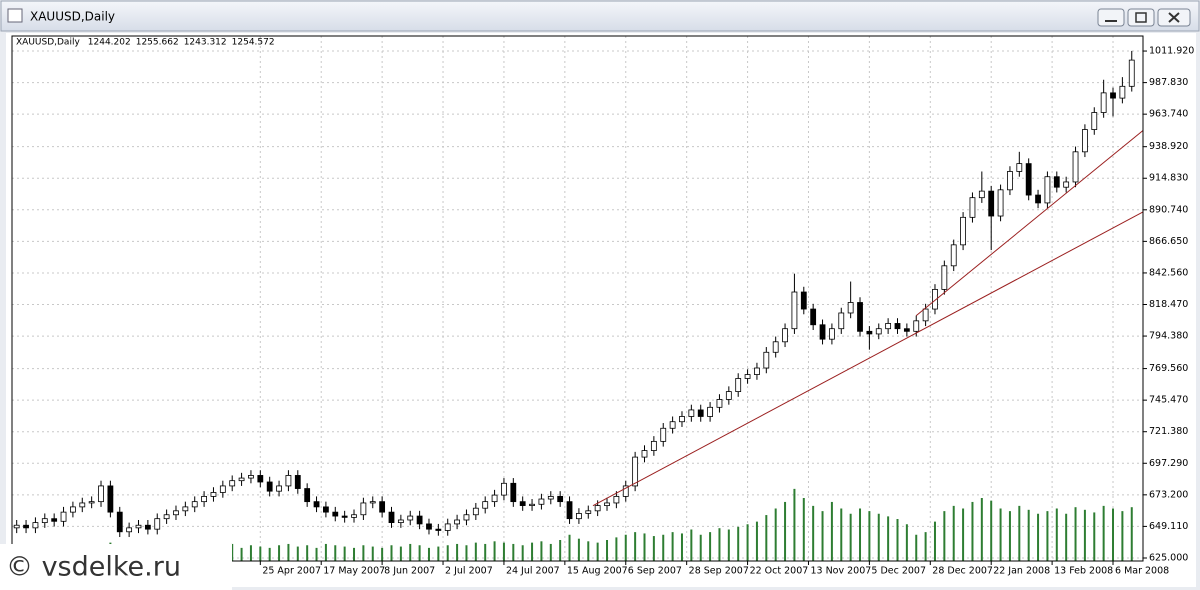 This screenshot has width=1200, height=590. I want to click on y-tick-label: 963.740, so click(1168, 114).